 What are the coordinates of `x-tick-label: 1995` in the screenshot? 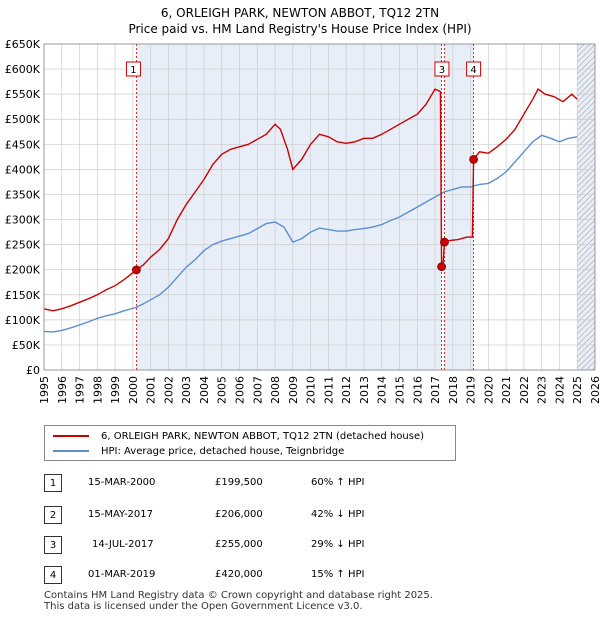 It's located at (44, 390).